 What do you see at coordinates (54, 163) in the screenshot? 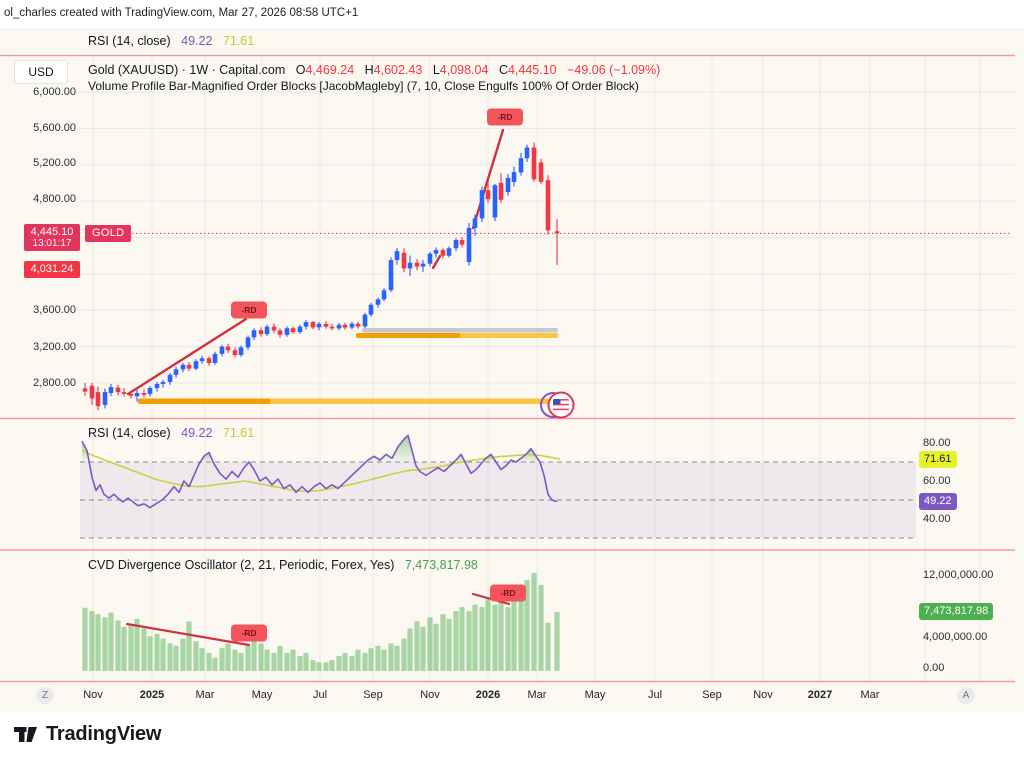
I see `price-tick: 5,200.00` at bounding box center [54, 163].